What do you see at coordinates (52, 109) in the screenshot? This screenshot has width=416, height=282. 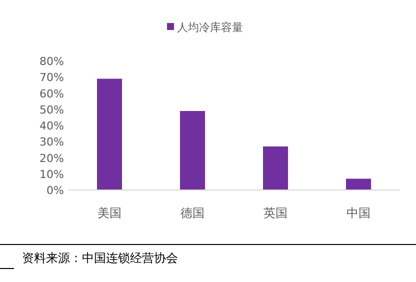 I see `y-tick-label: 50%` at bounding box center [52, 109].